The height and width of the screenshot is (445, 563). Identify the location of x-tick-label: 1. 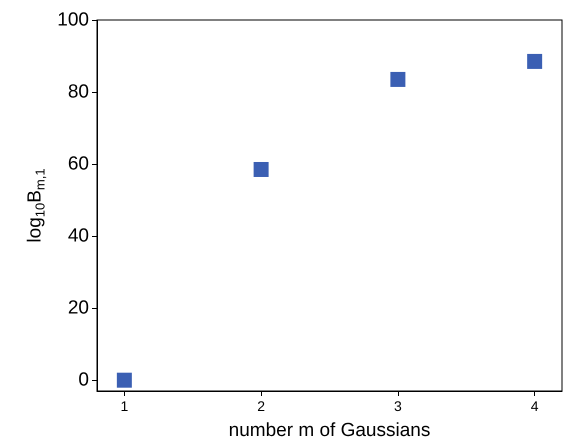
(124, 406).